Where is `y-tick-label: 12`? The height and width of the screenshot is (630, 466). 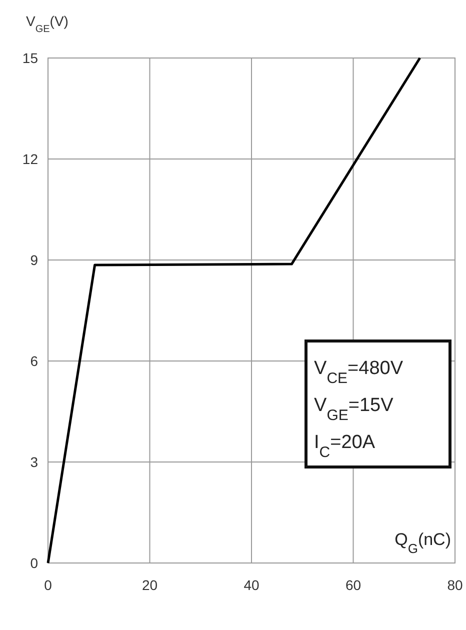 y-tick-label: 12 is located at coordinates (30, 158).